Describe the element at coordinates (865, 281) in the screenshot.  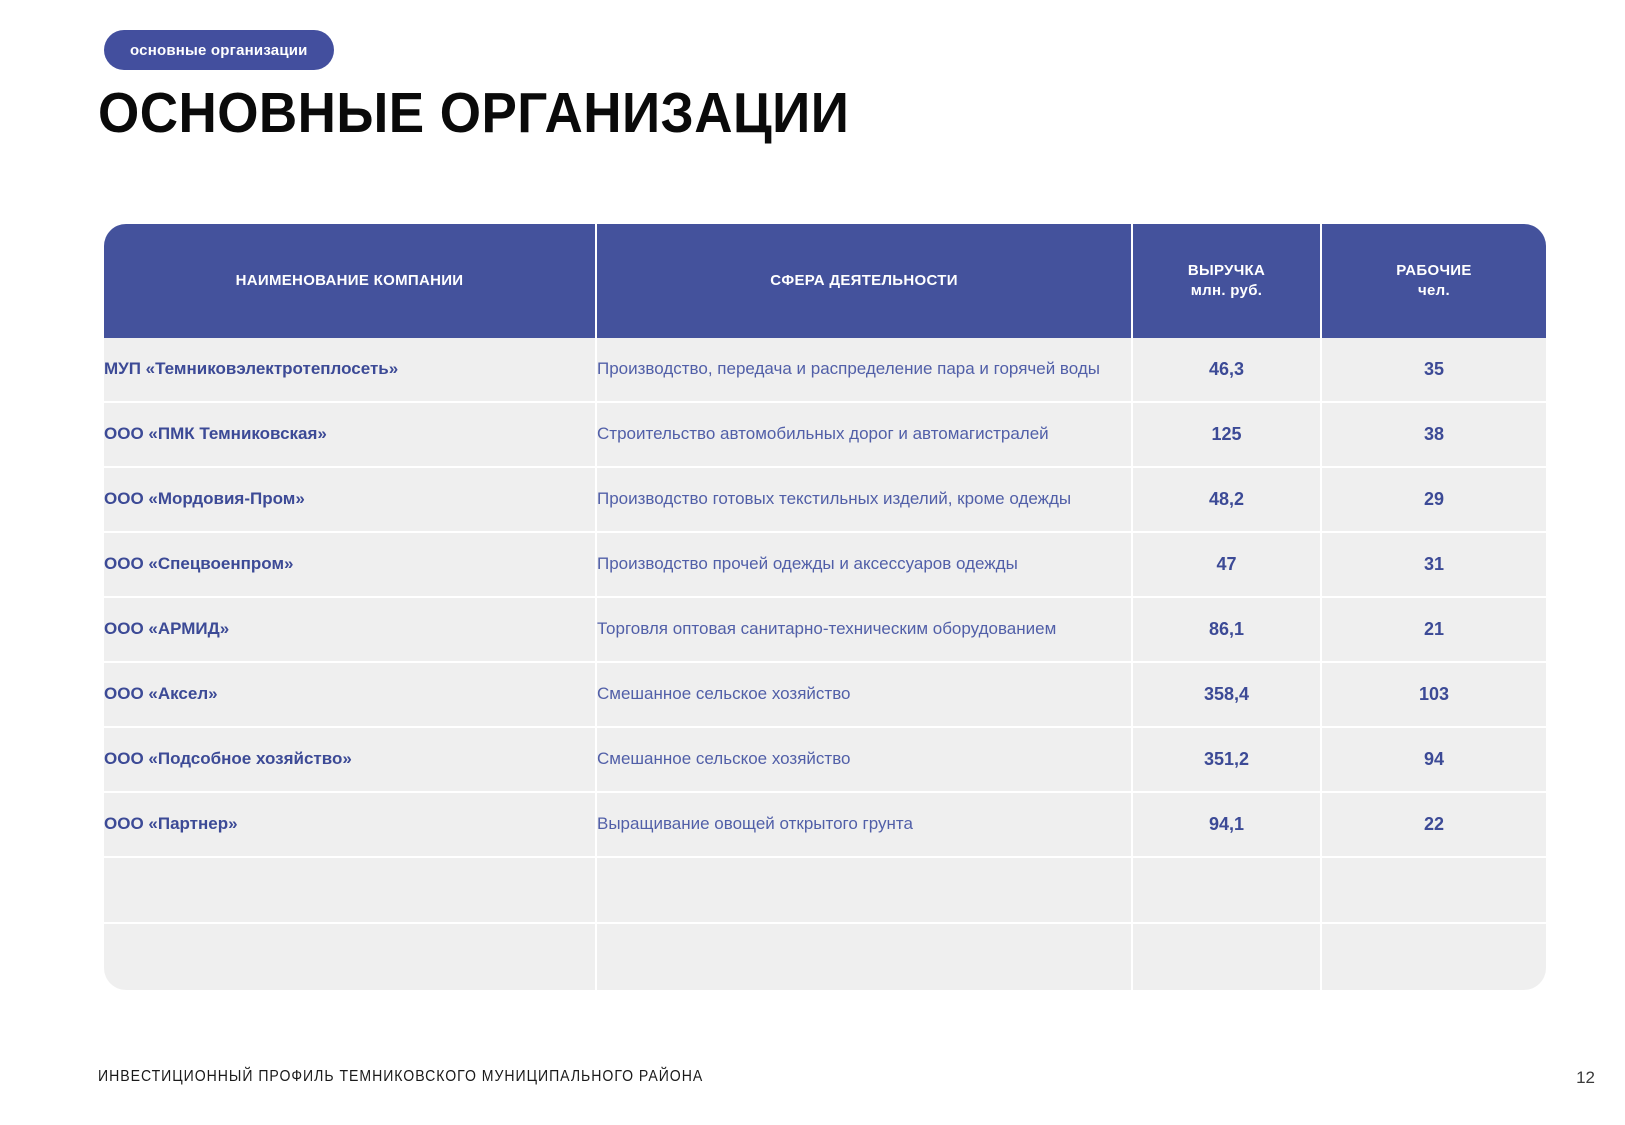
I see `column-header-sphere: СФЕРА ДЕЯТЕЛЬНОСТИ` at that location.